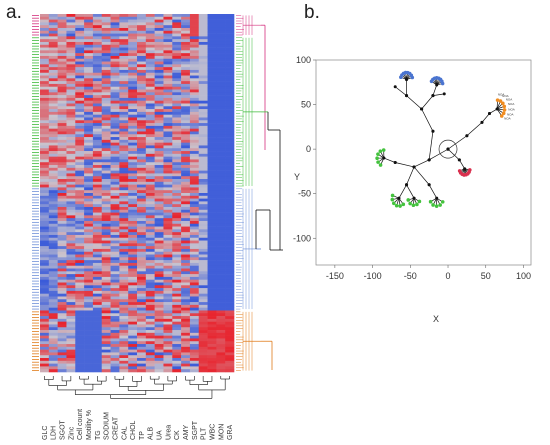  What do you see at coordinates (212, 432) in the screenshot?
I see `column-label: WBC` at bounding box center [212, 432].